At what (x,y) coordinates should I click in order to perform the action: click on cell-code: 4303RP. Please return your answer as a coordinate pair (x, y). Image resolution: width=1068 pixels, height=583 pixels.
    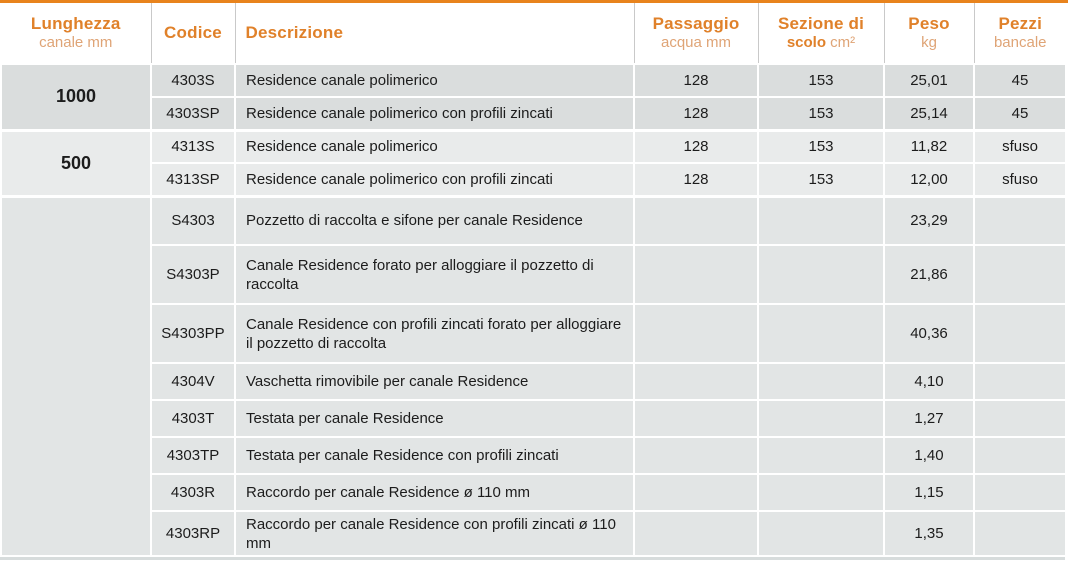
    Looking at the image, I should click on (193, 533).